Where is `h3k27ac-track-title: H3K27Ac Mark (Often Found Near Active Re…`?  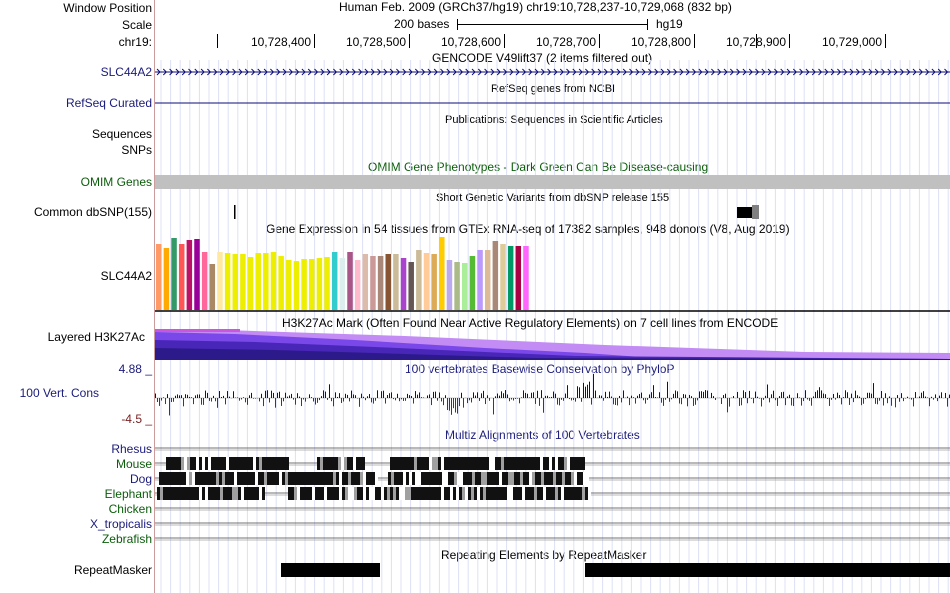 h3k27ac-track-title: H3K27Ac Mark (Often Found Near Active Re… is located at coordinates (530, 323).